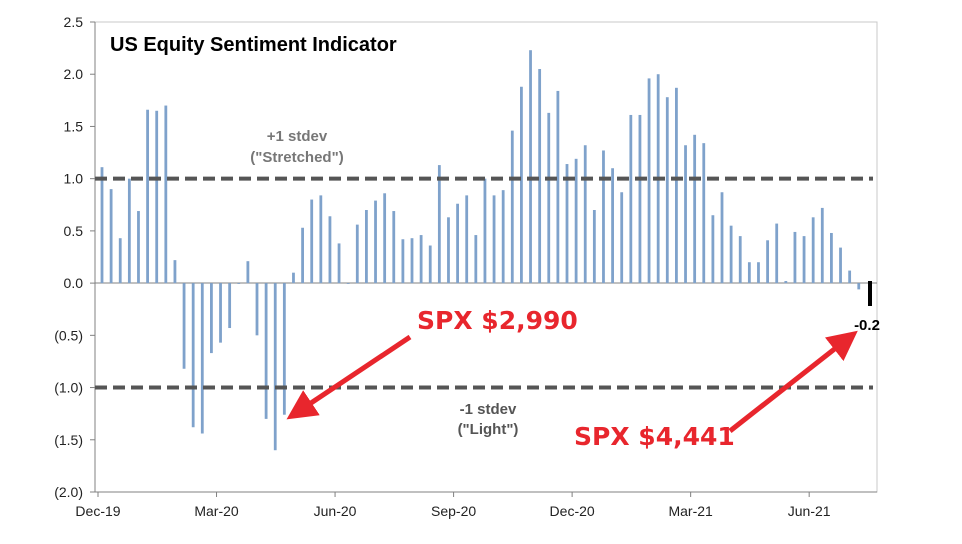  Describe the element at coordinates (497, 320) in the screenshot. I see `spx-low-annotation: SPX $2,990` at that location.